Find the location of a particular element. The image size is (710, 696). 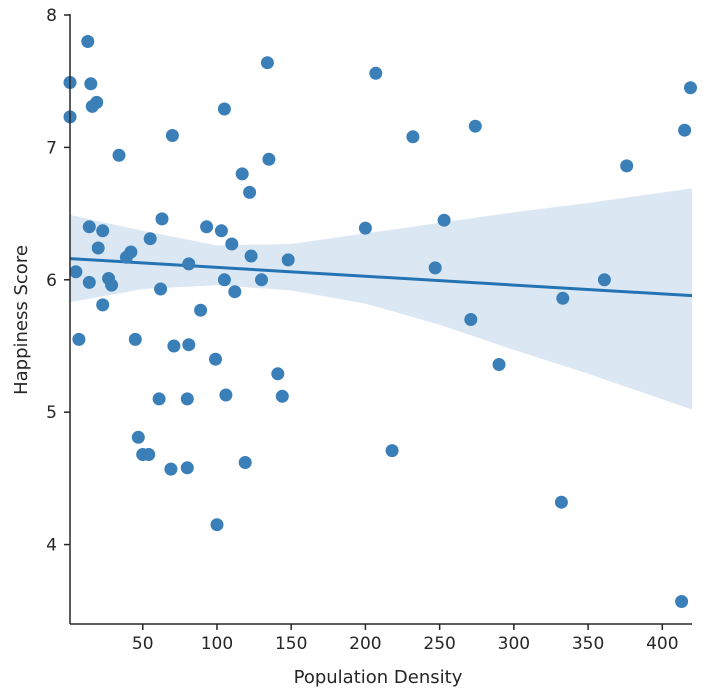

y-tick-label: 4 is located at coordinates (51, 546).